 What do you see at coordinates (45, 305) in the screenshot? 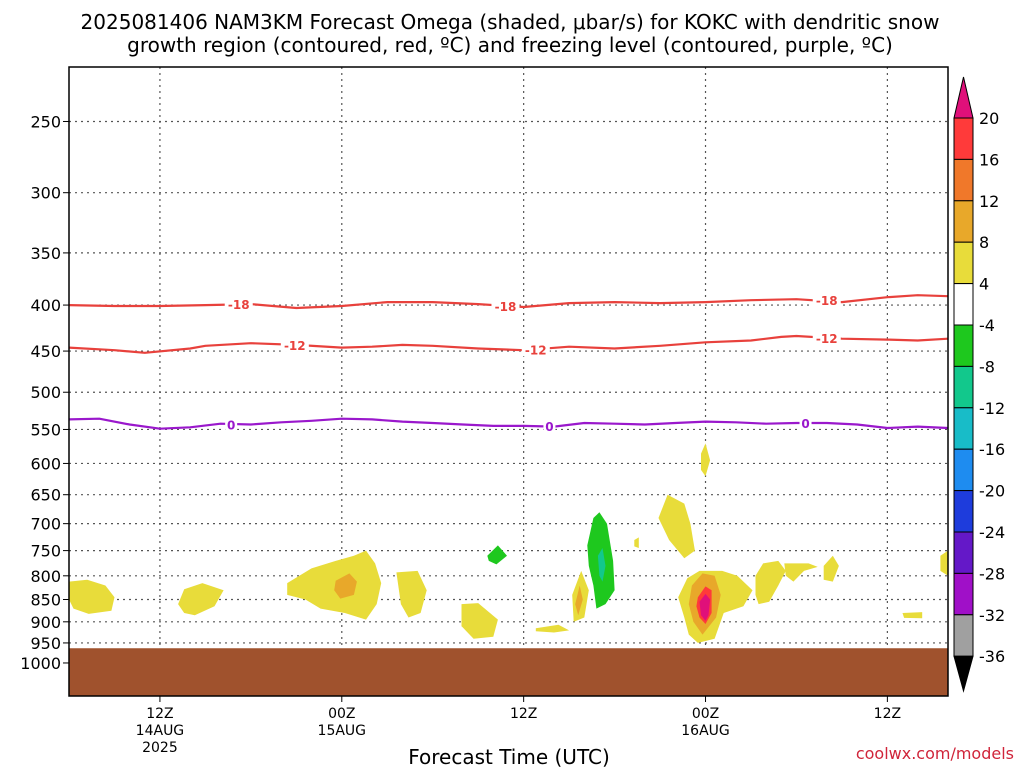
I see `y-tick-label: 400` at bounding box center [45, 305].